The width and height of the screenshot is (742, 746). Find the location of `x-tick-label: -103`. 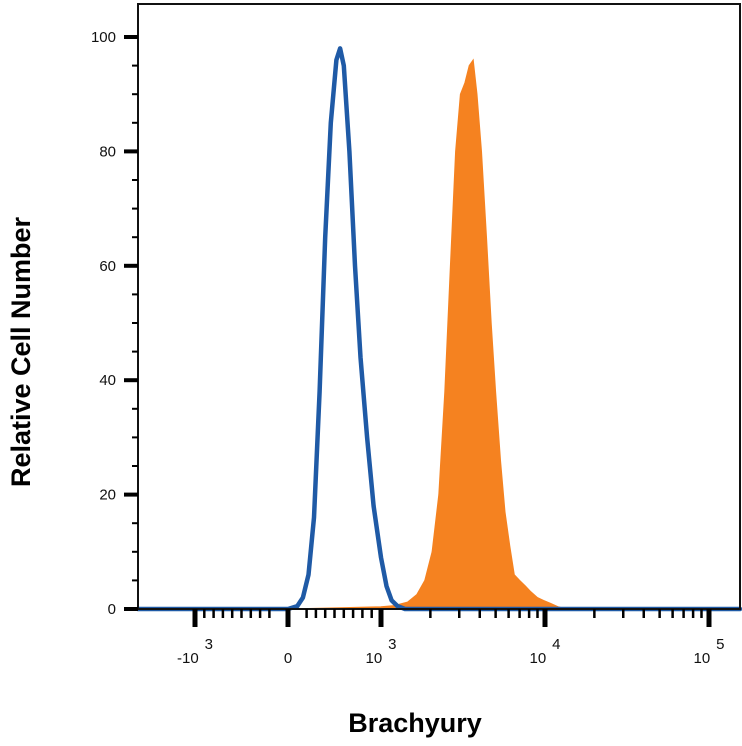

x-tick-label: -103 is located at coordinates (195, 651).